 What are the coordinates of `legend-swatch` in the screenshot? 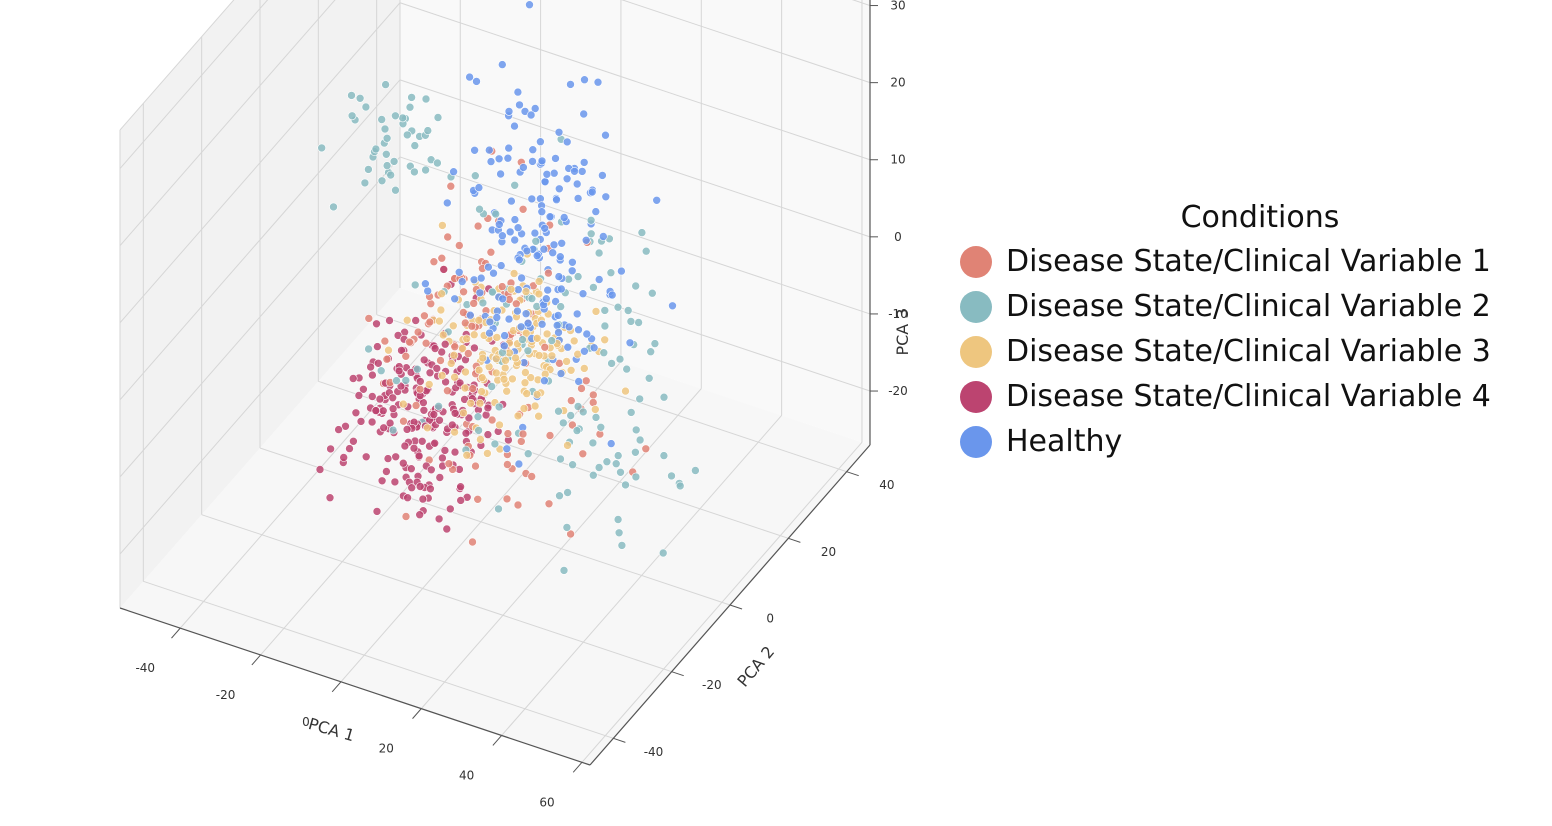 It's located at (976, 306).